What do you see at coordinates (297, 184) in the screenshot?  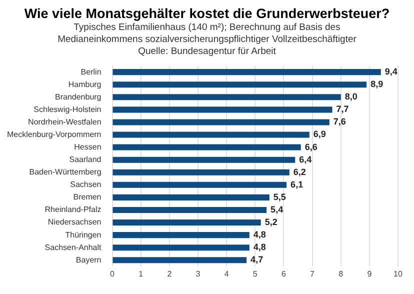 I see `data-label: 6,1` at bounding box center [297, 184].